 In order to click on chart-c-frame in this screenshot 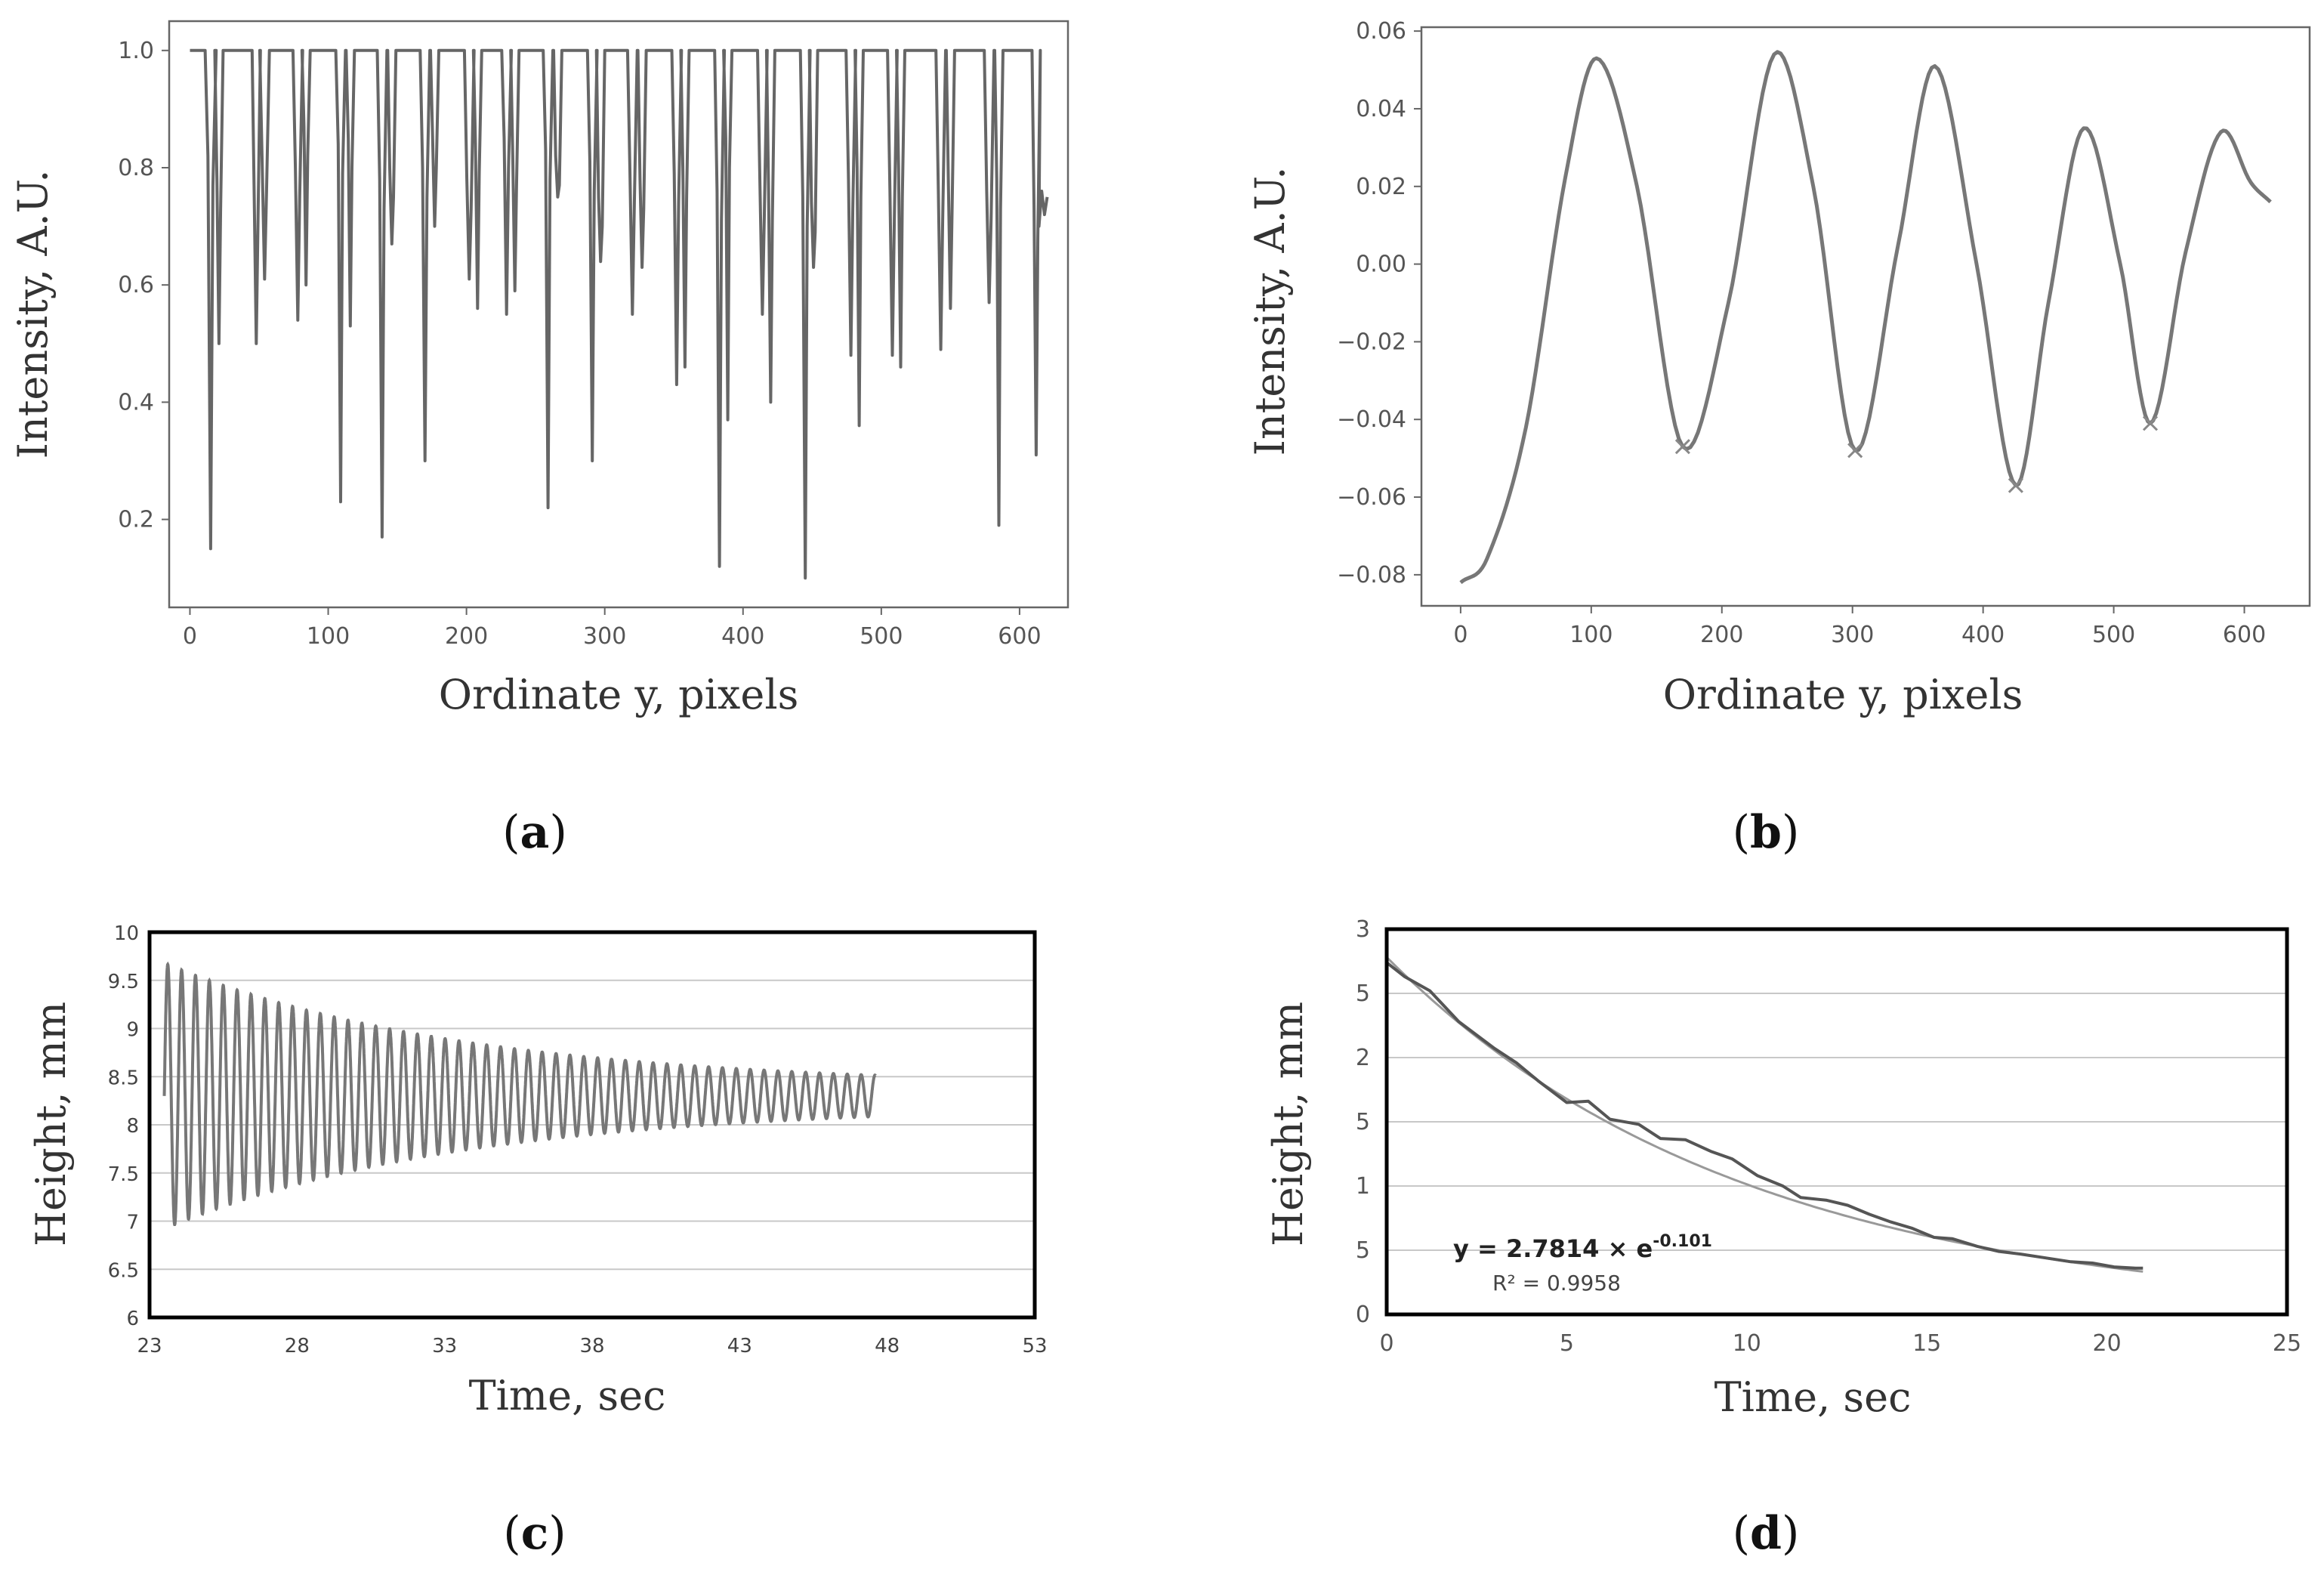, I will do `click(592, 1125)`.